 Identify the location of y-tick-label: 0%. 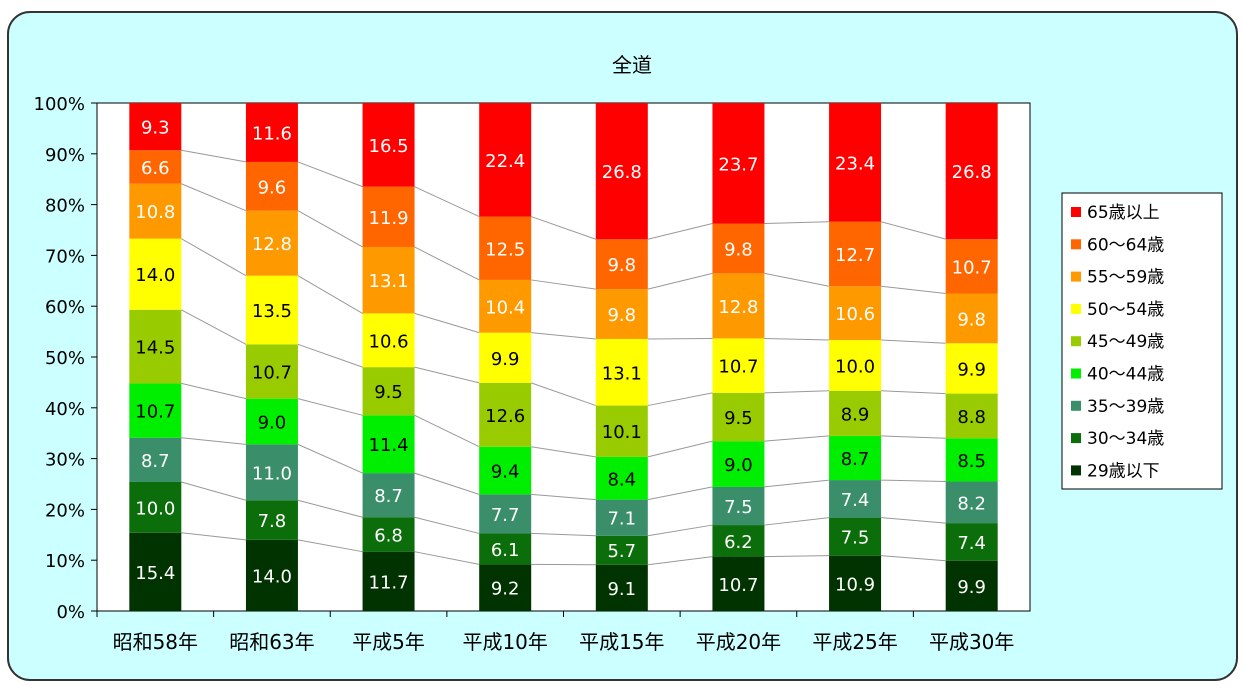
(70, 612).